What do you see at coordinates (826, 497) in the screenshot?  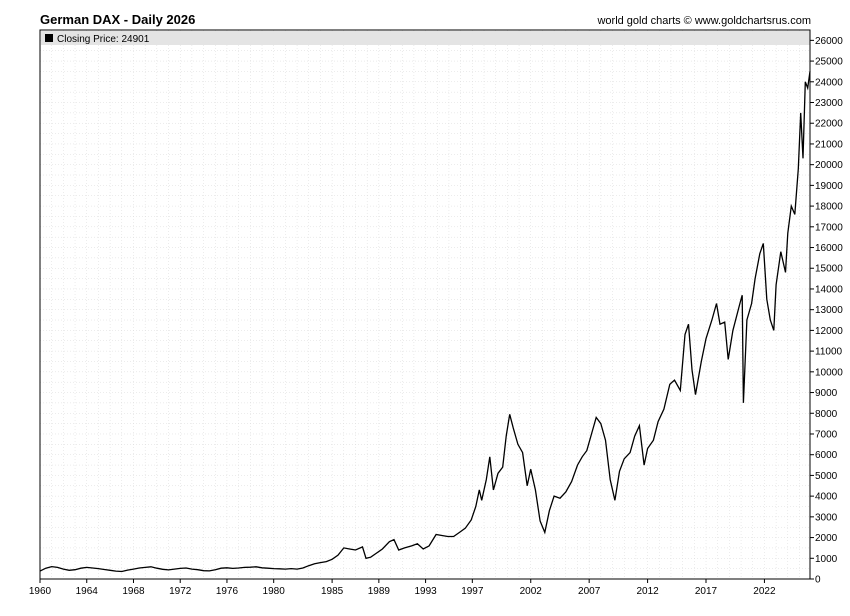 I see `y-tick-label-4000: 4000` at bounding box center [826, 497].